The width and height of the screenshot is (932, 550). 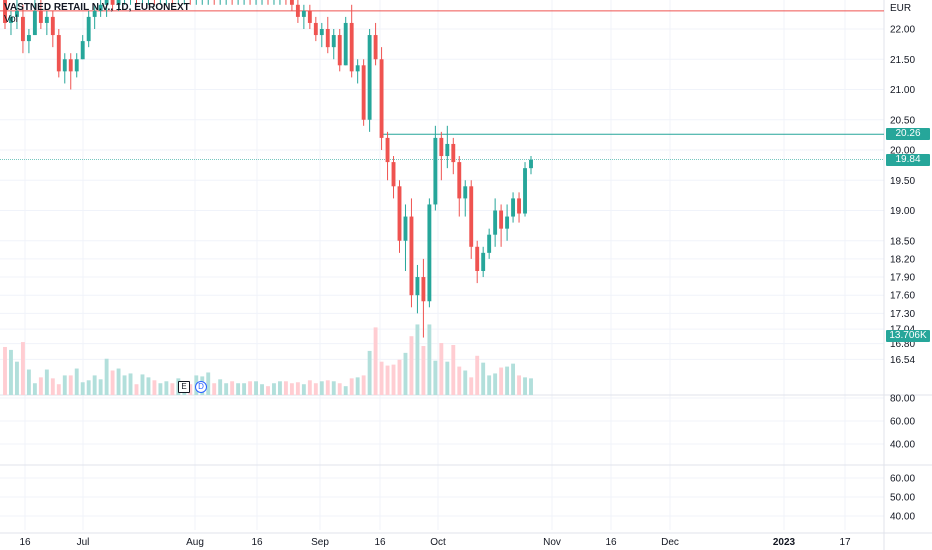 I want to click on lower-pane-tick-label: 50.00, so click(x=902, y=498).